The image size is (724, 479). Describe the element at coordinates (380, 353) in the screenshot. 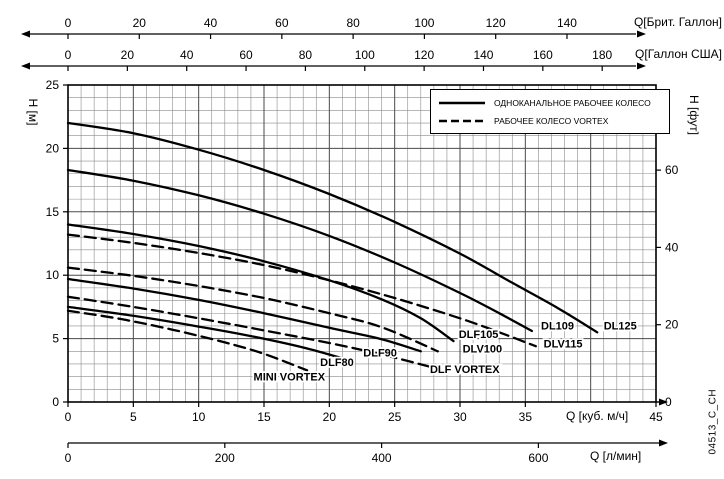

I see `curve-label: DLF90` at that location.